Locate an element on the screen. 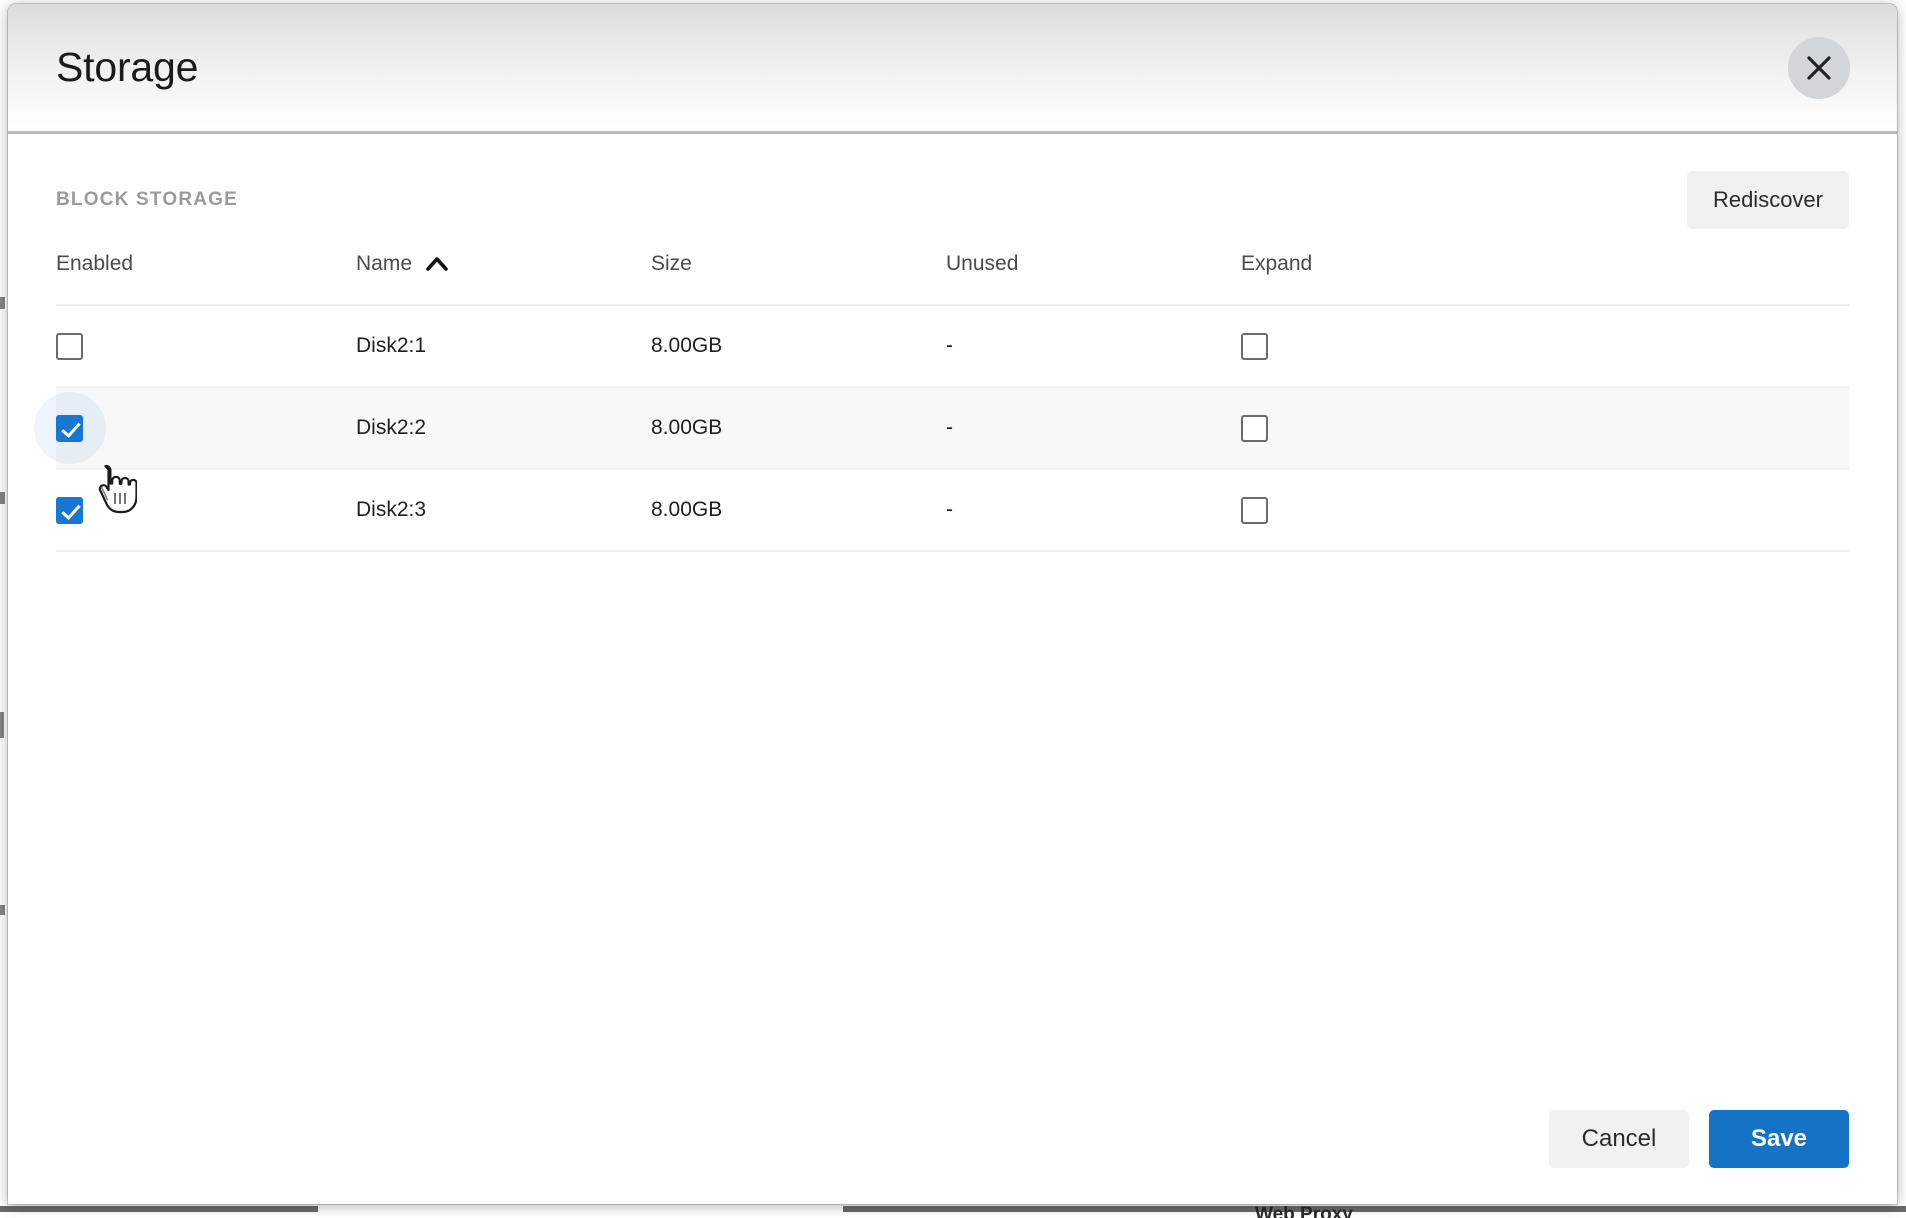 Image resolution: width=1906 pixels, height=1218 pixels. table-row: Disk2:2 8.00GB - is located at coordinates (941, 428).